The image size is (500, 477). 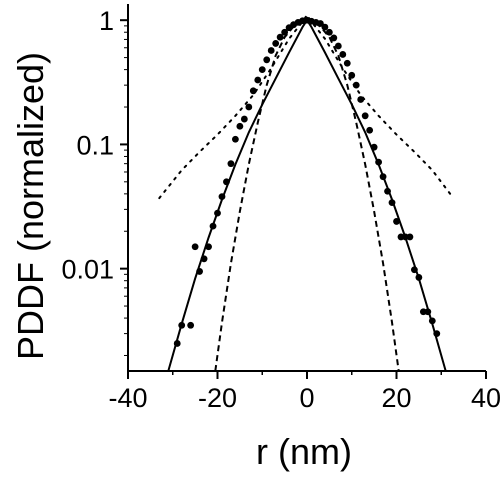 I want to click on y-axis-label: PDDF (normalized), so click(x=30, y=206).